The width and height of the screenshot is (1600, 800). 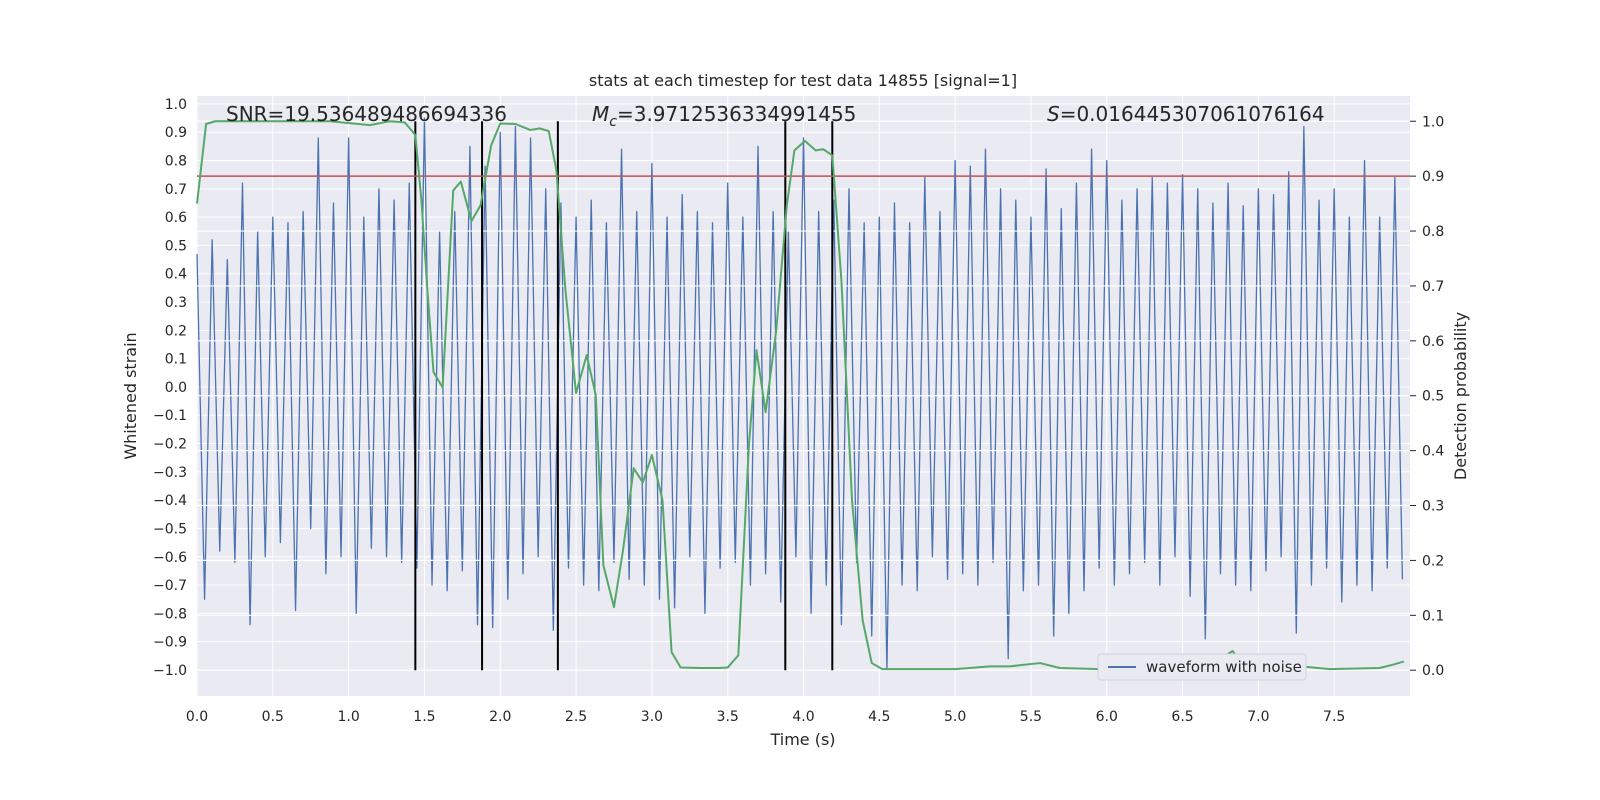 What do you see at coordinates (1433, 287) in the screenshot?
I see `y2-tick-label: 0.7` at bounding box center [1433, 287].